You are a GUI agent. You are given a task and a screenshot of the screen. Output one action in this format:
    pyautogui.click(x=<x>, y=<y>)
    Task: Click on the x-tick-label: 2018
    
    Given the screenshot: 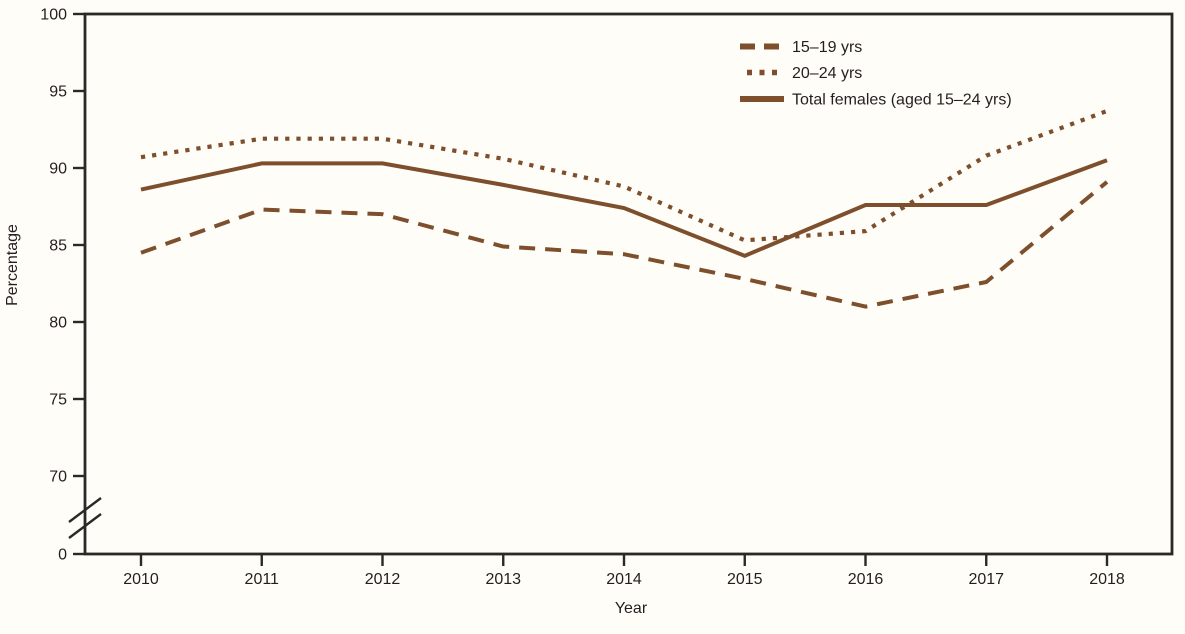 What is the action you would take?
    pyautogui.click(x=1107, y=579)
    